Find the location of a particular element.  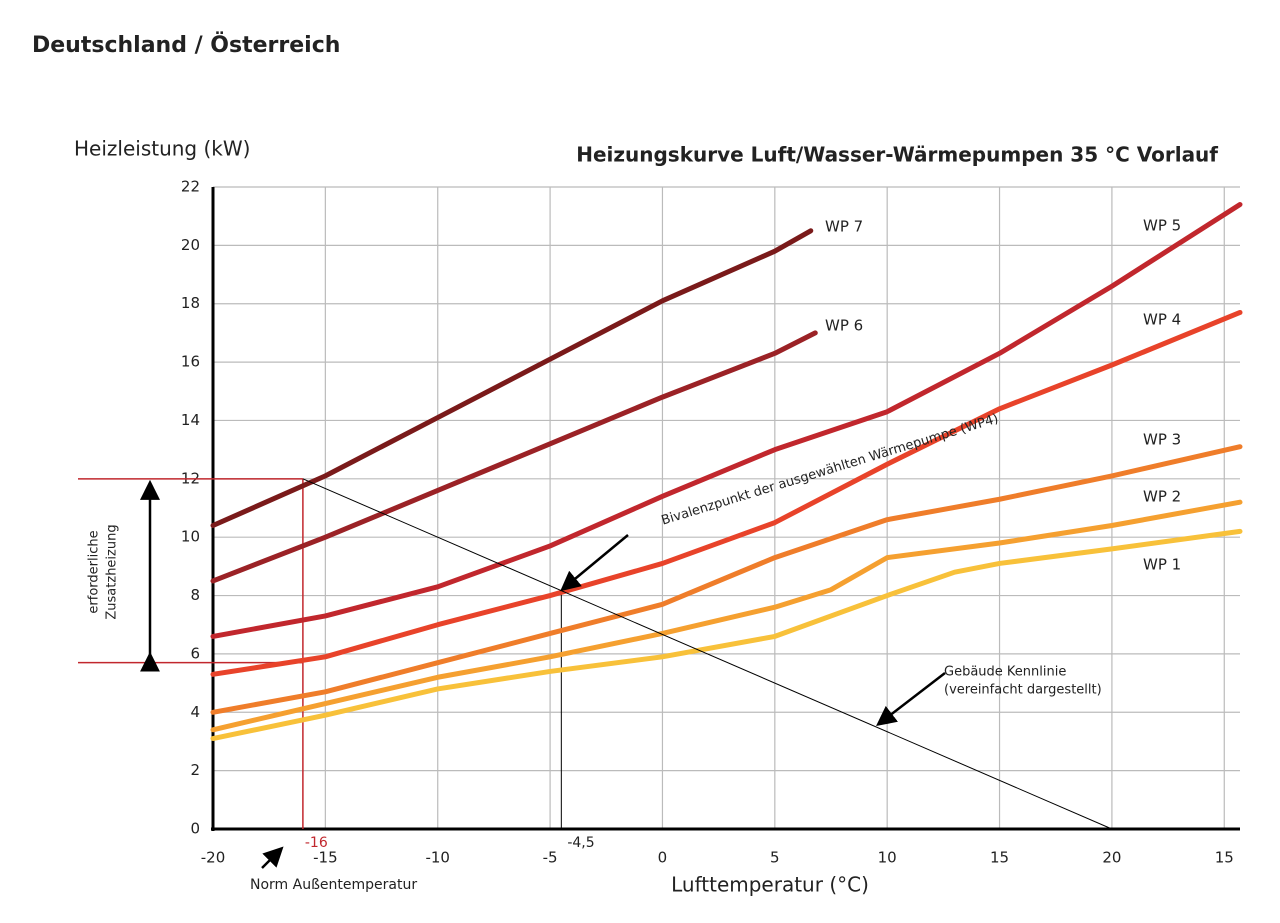

annotation: -16 is located at coordinates (316, 843).